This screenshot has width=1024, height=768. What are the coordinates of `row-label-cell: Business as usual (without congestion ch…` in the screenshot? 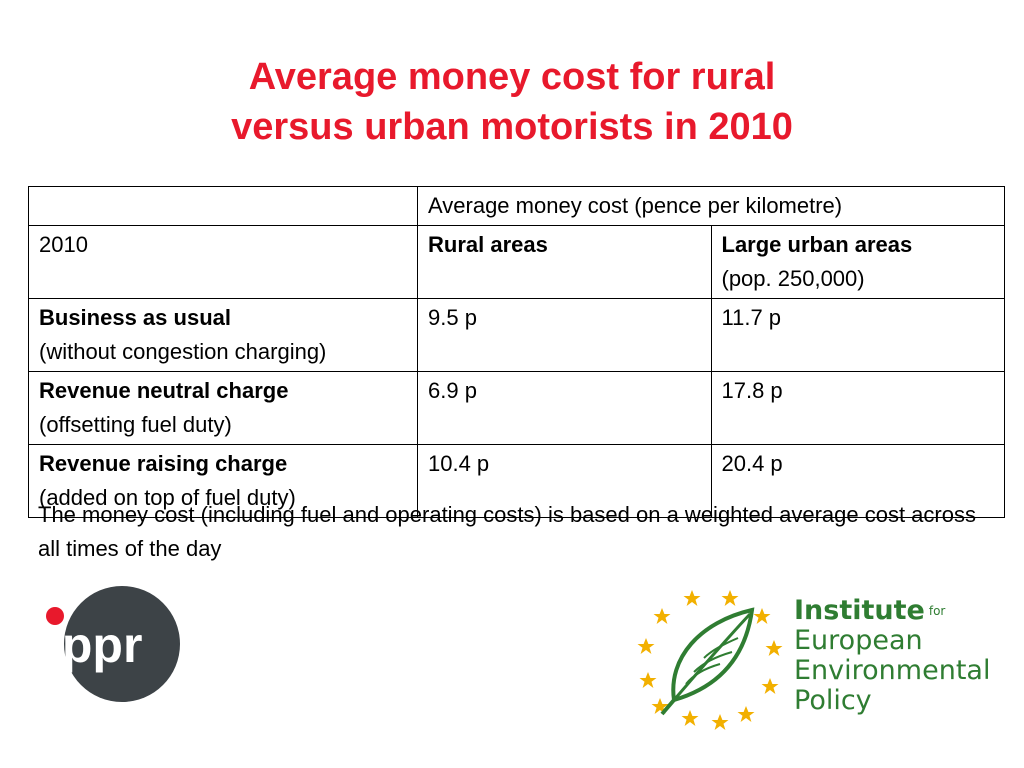 It's located at (223, 335).